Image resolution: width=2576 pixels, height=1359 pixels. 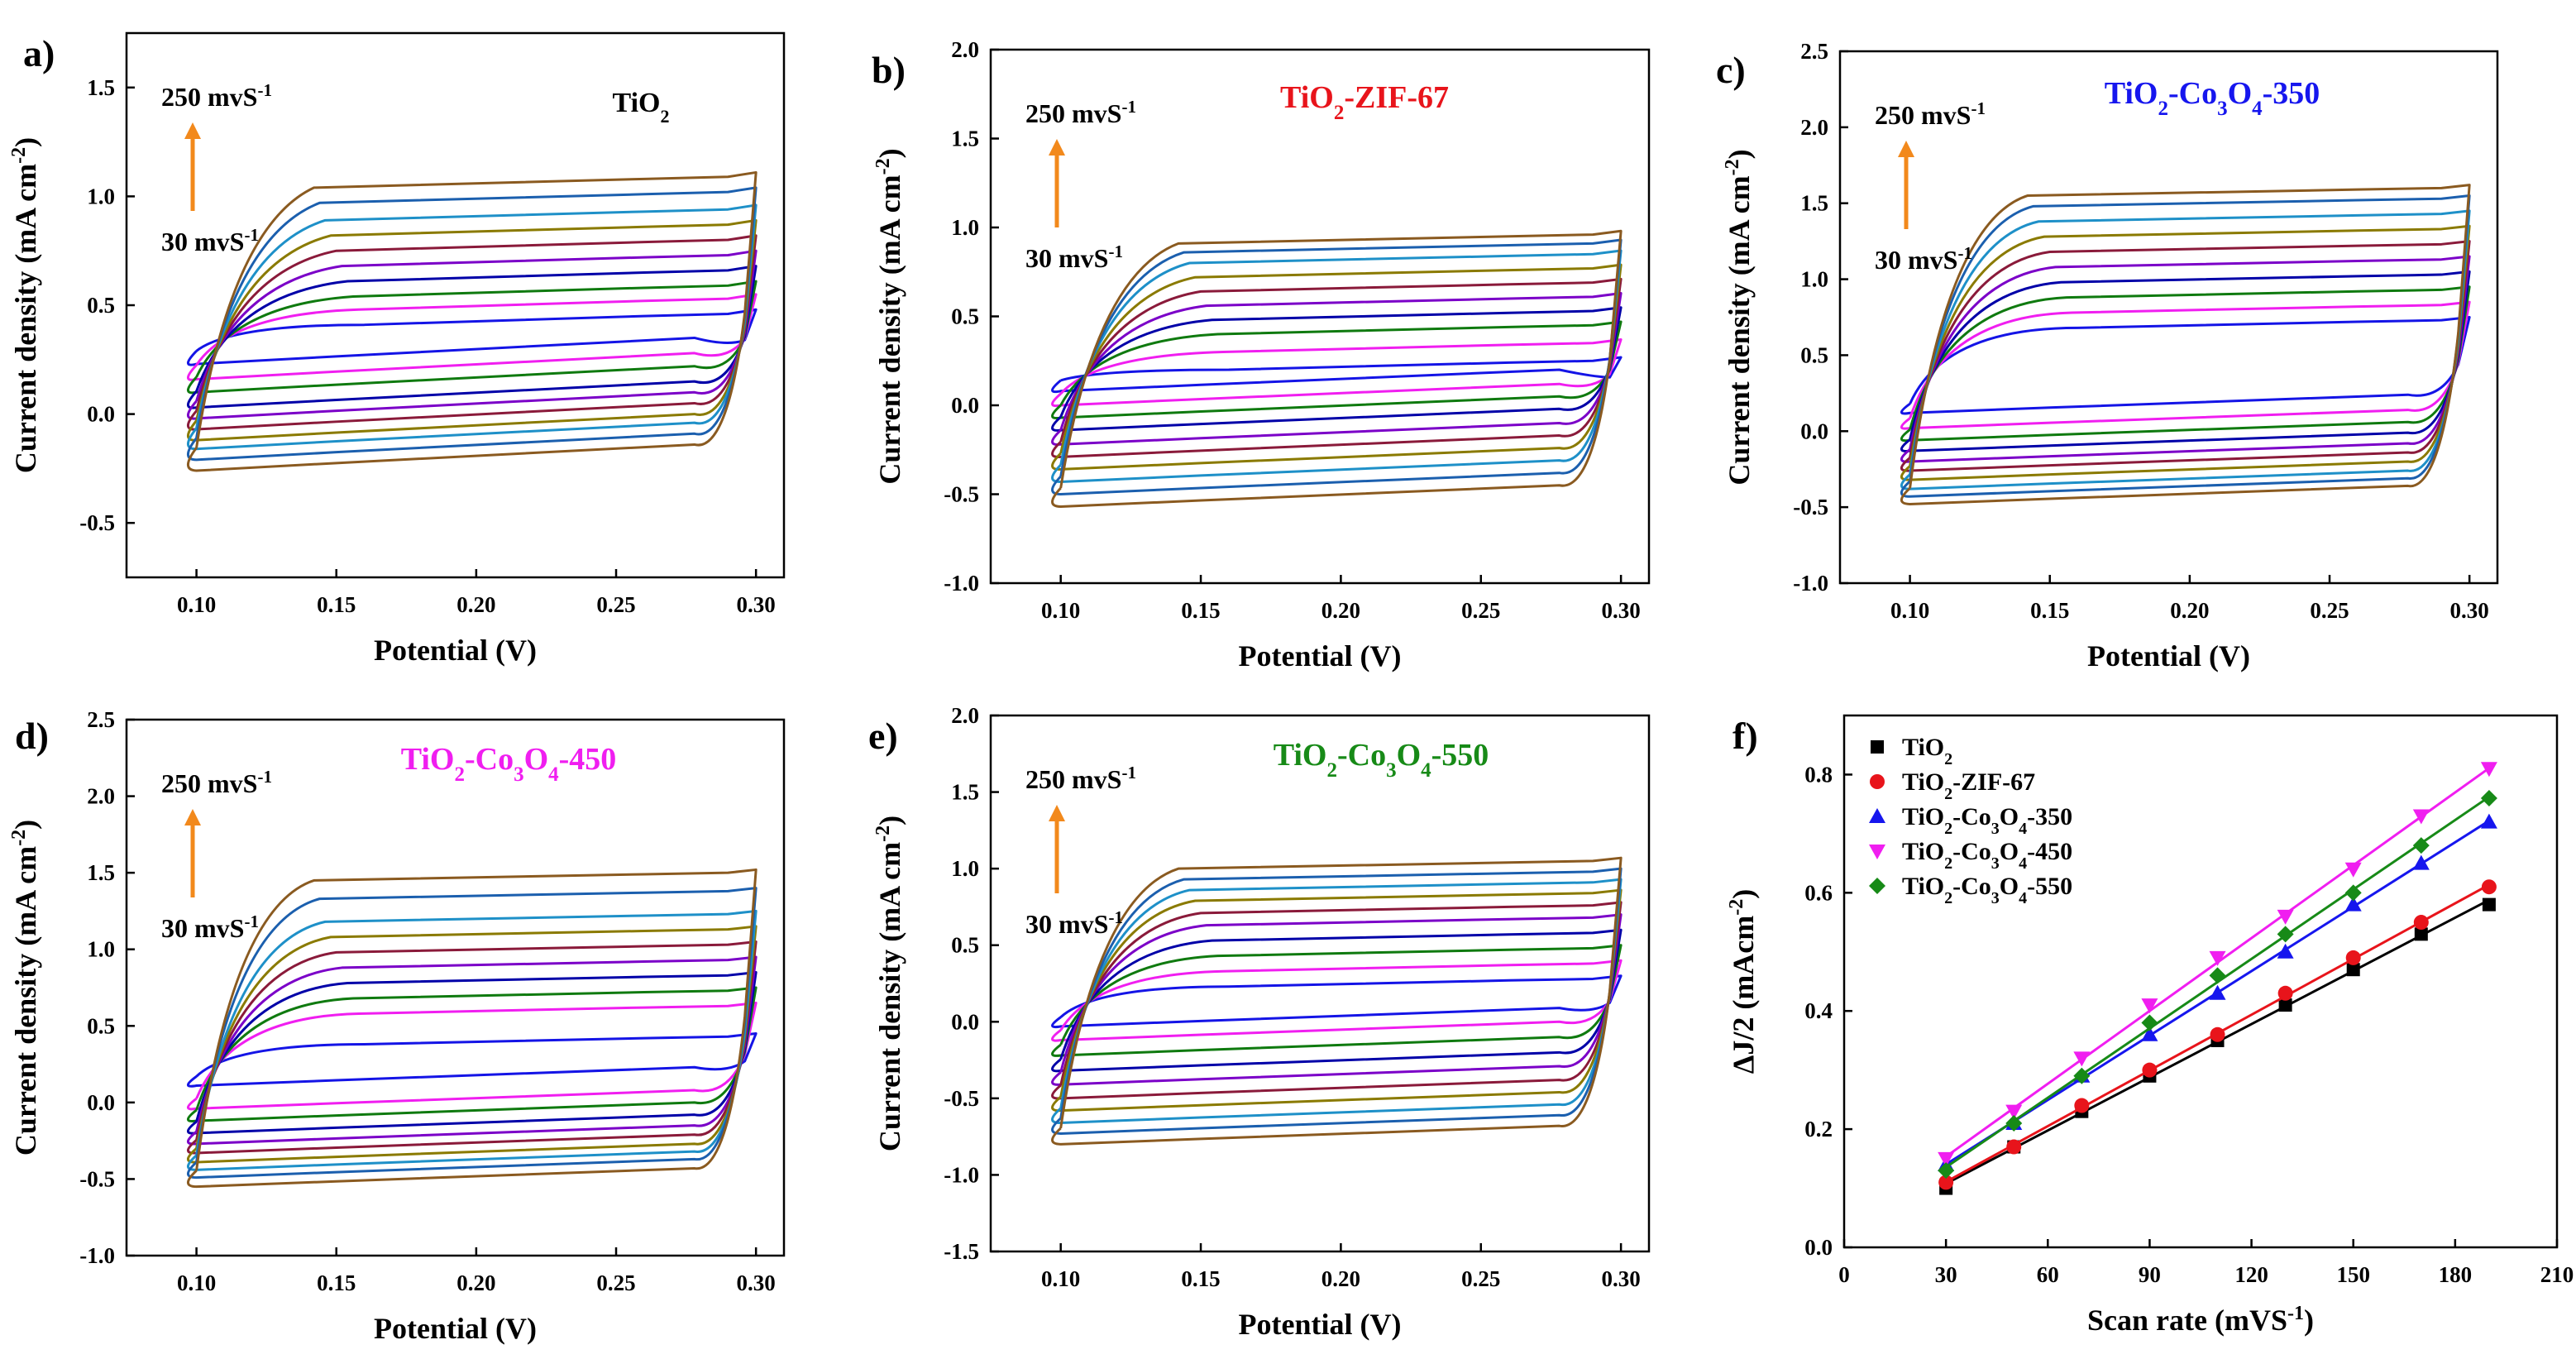 What do you see at coordinates (1844, 1274) in the screenshot?
I see `x-tick-label: 0` at bounding box center [1844, 1274].